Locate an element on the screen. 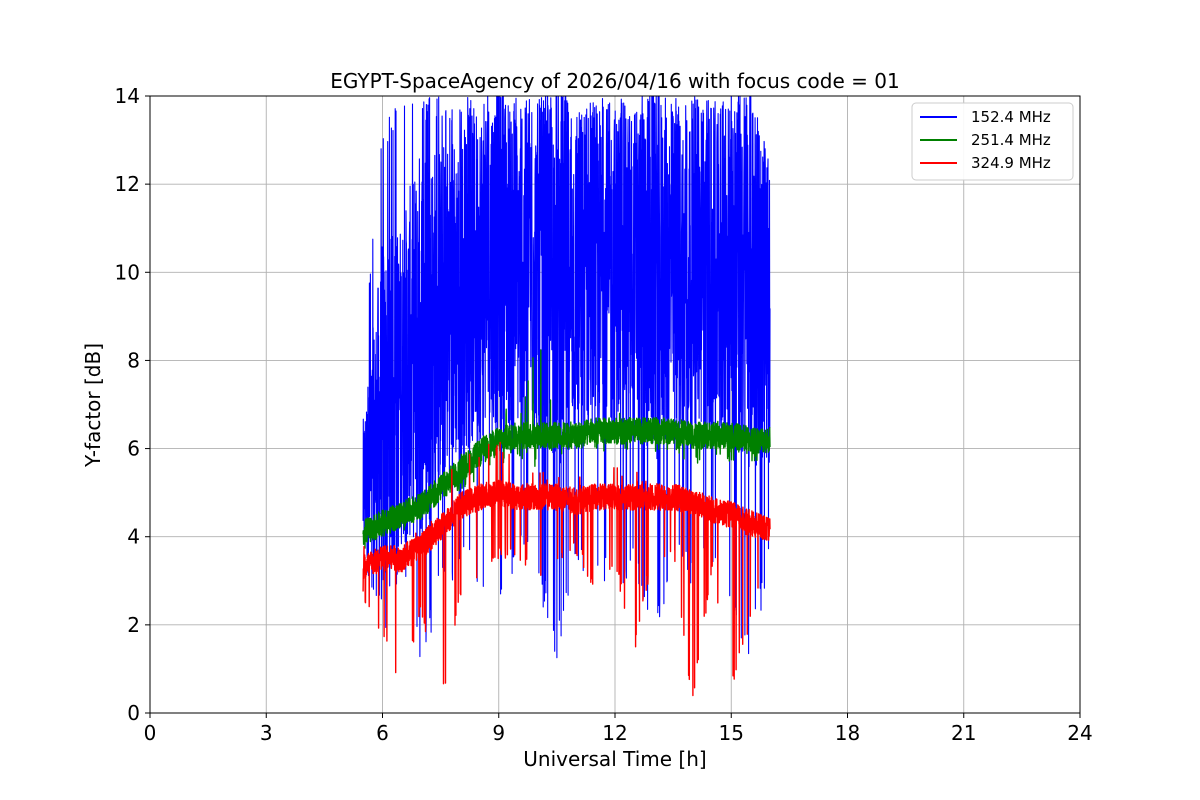 The width and height of the screenshot is (1200, 800). y-tick-label: 0 is located at coordinates (133, 713).